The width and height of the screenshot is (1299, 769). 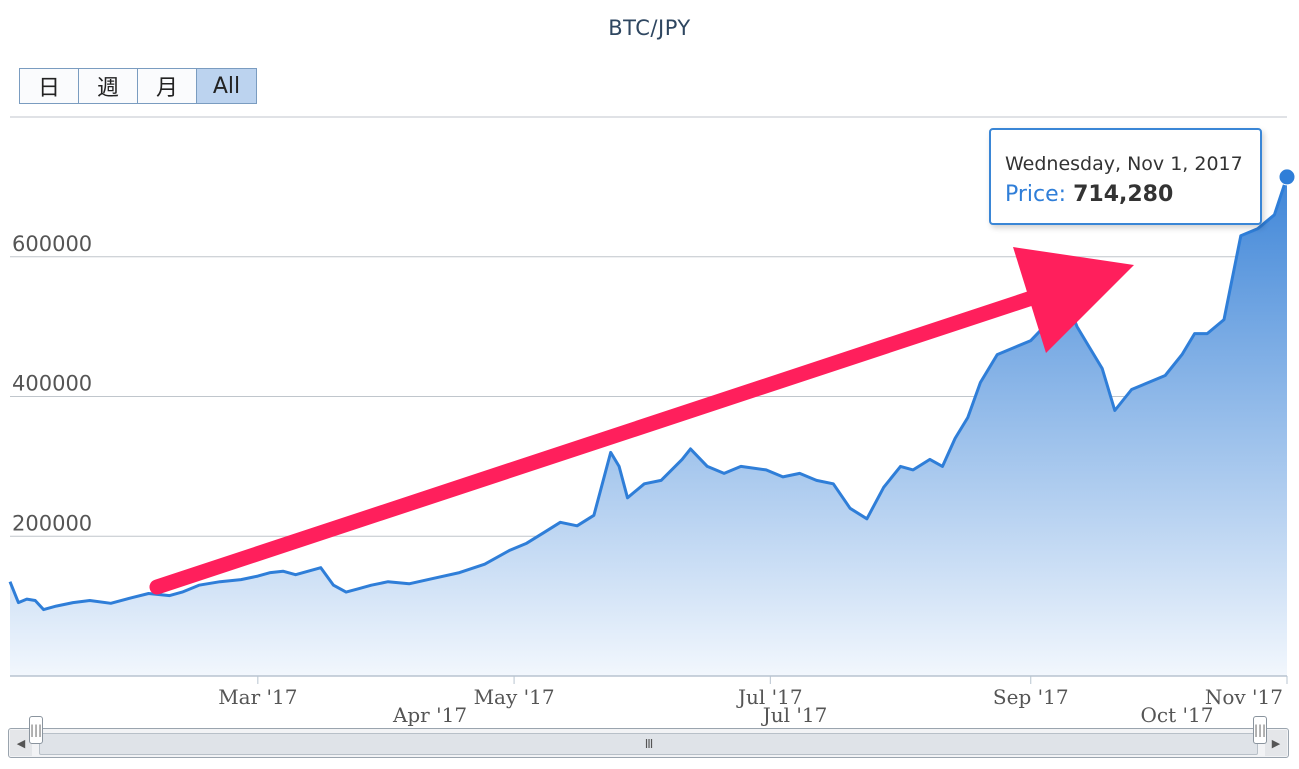 I want to click on range-button-week: 週, so click(x=108, y=86).